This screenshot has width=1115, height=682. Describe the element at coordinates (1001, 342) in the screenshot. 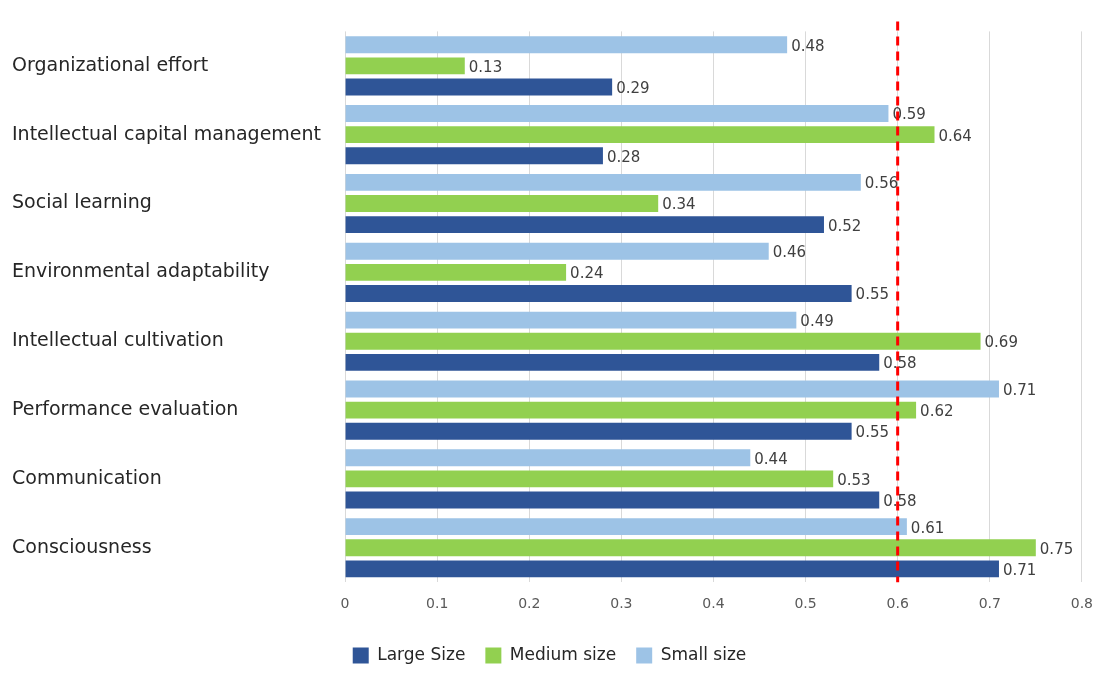

I see `data-label: 0.69` at that location.